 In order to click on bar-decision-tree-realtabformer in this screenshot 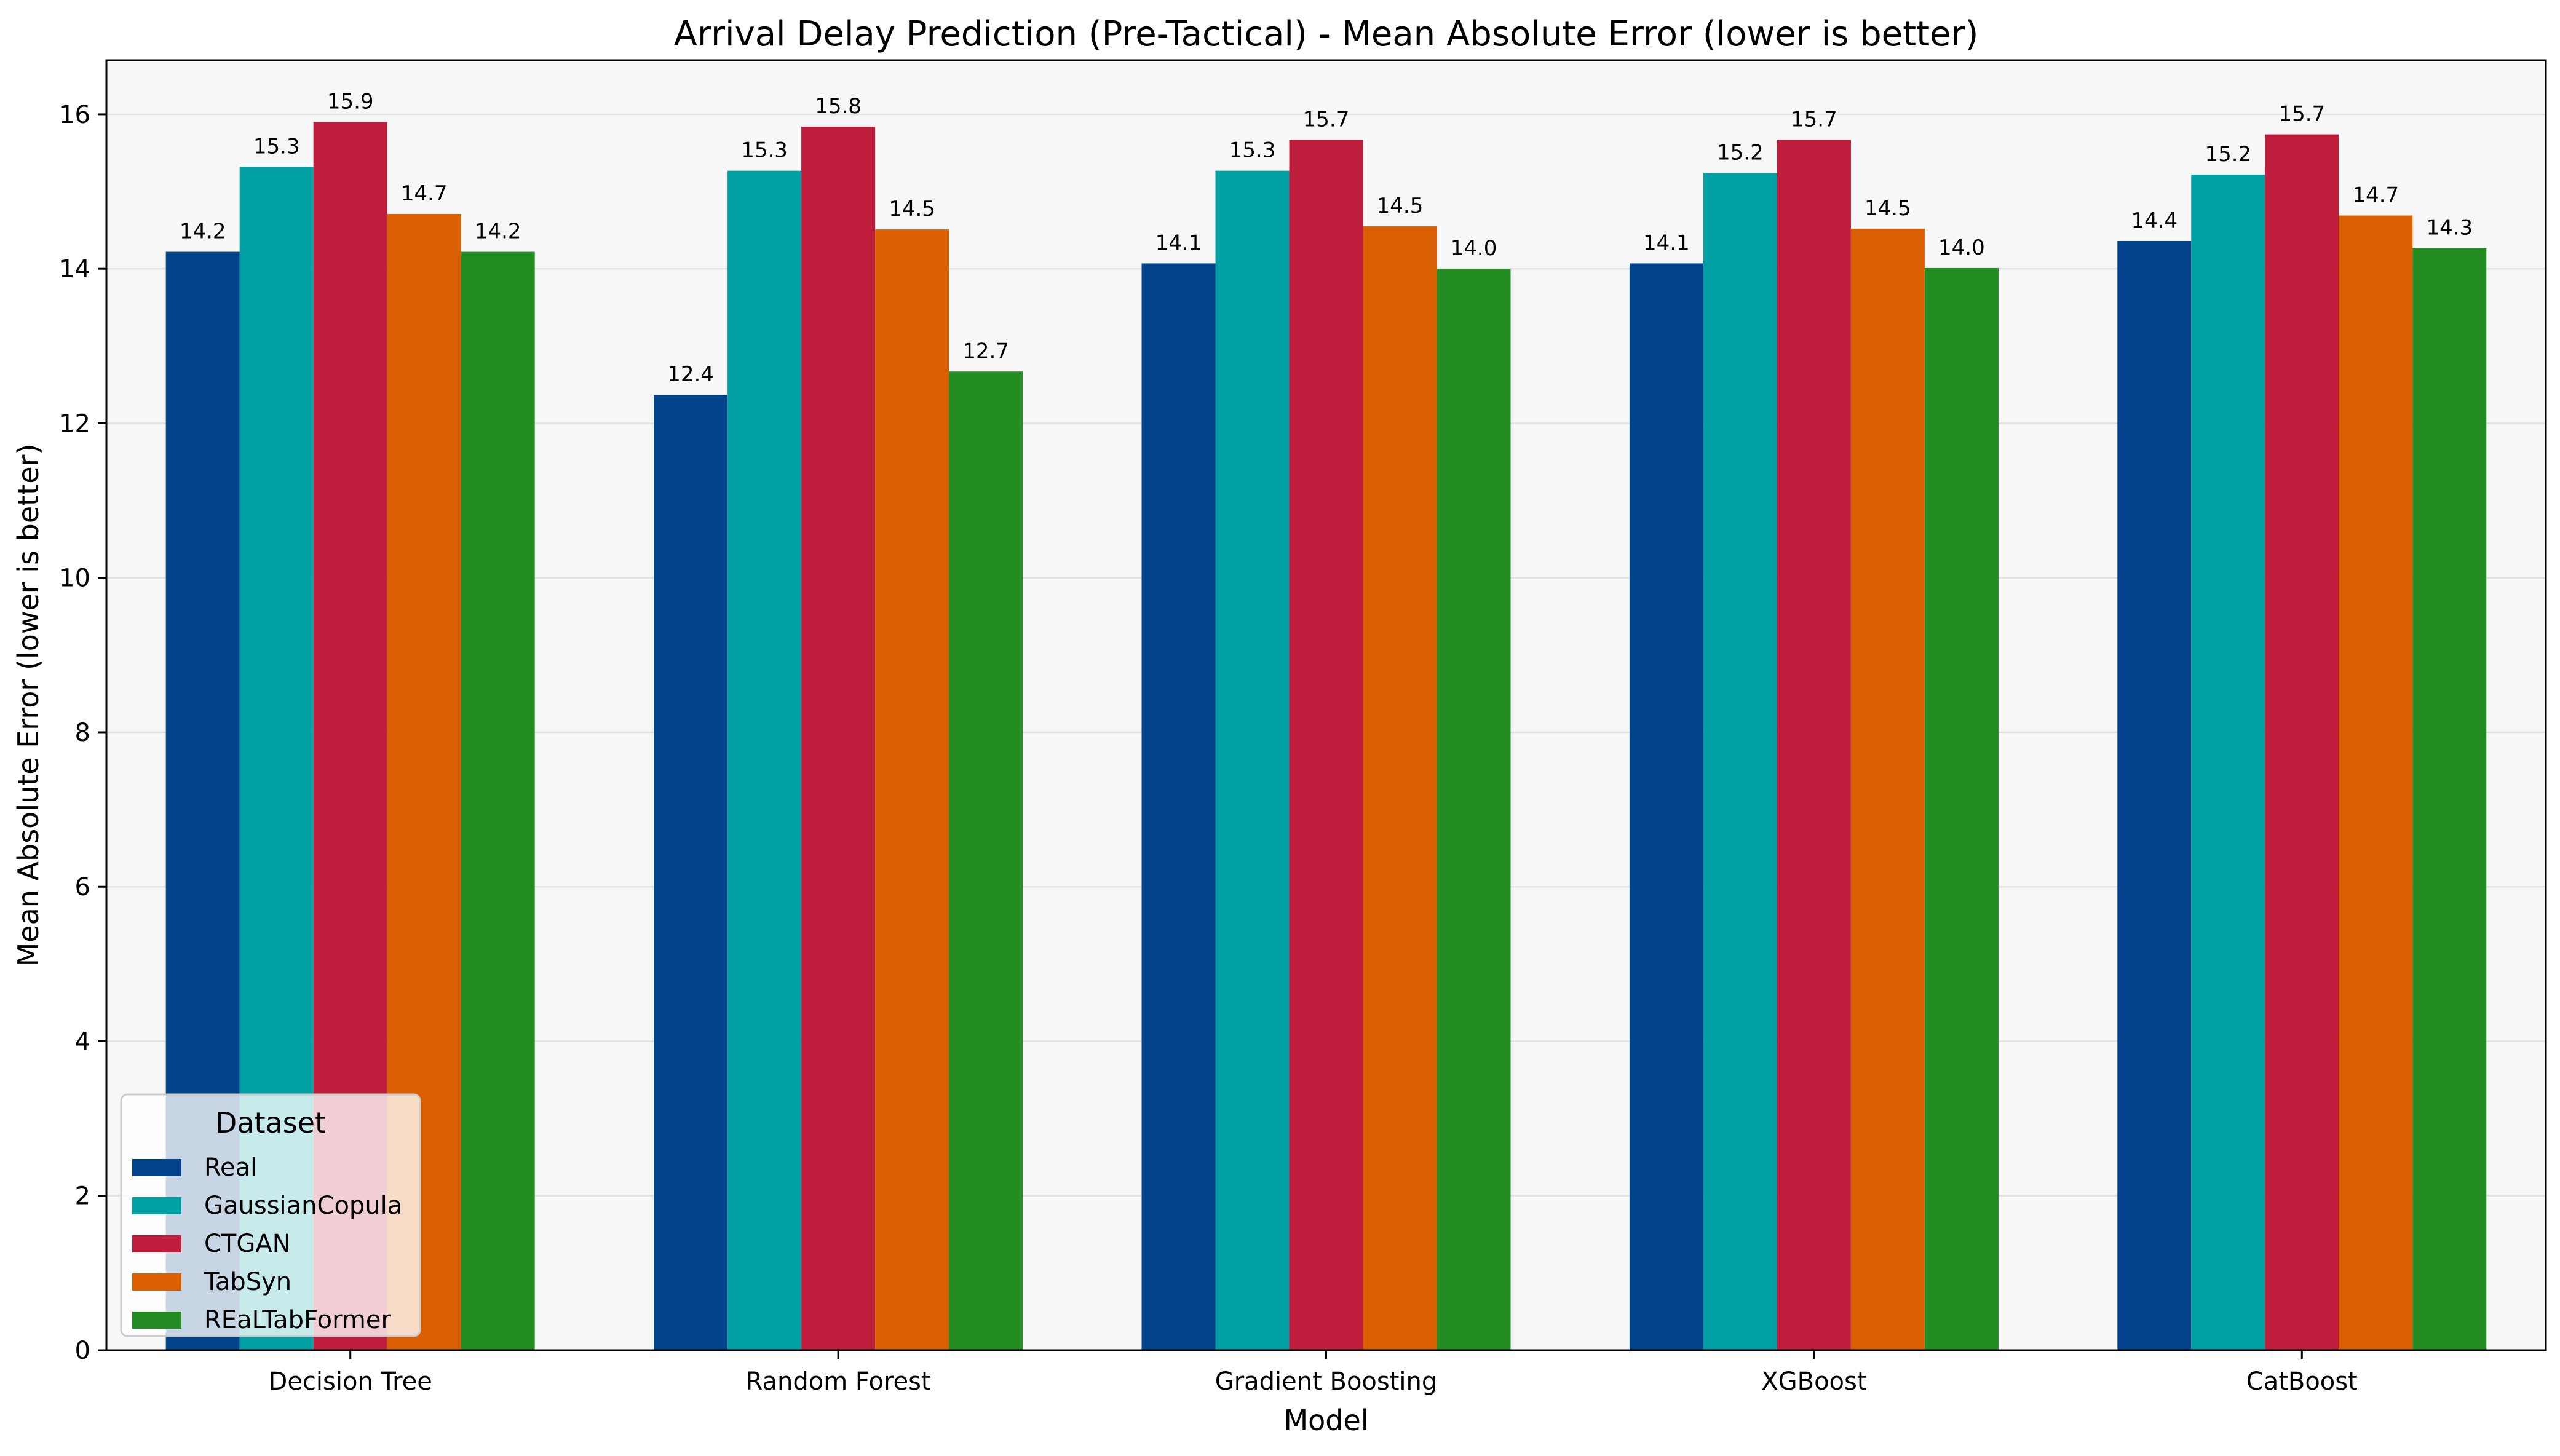, I will do `click(498, 800)`.